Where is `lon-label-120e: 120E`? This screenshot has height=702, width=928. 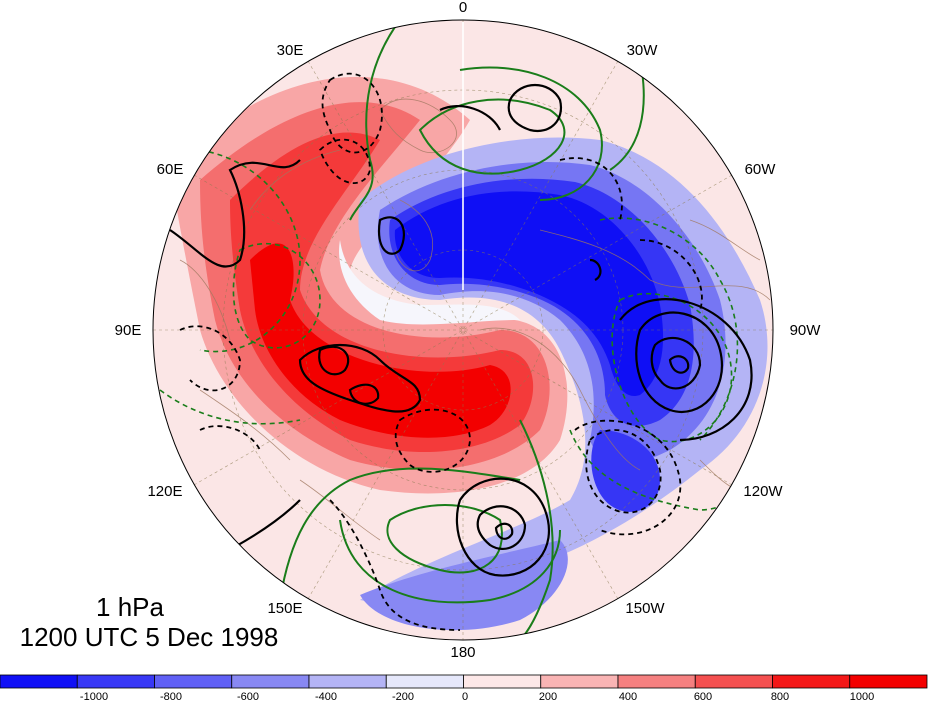 lon-label-120e: 120E is located at coordinates (164, 491).